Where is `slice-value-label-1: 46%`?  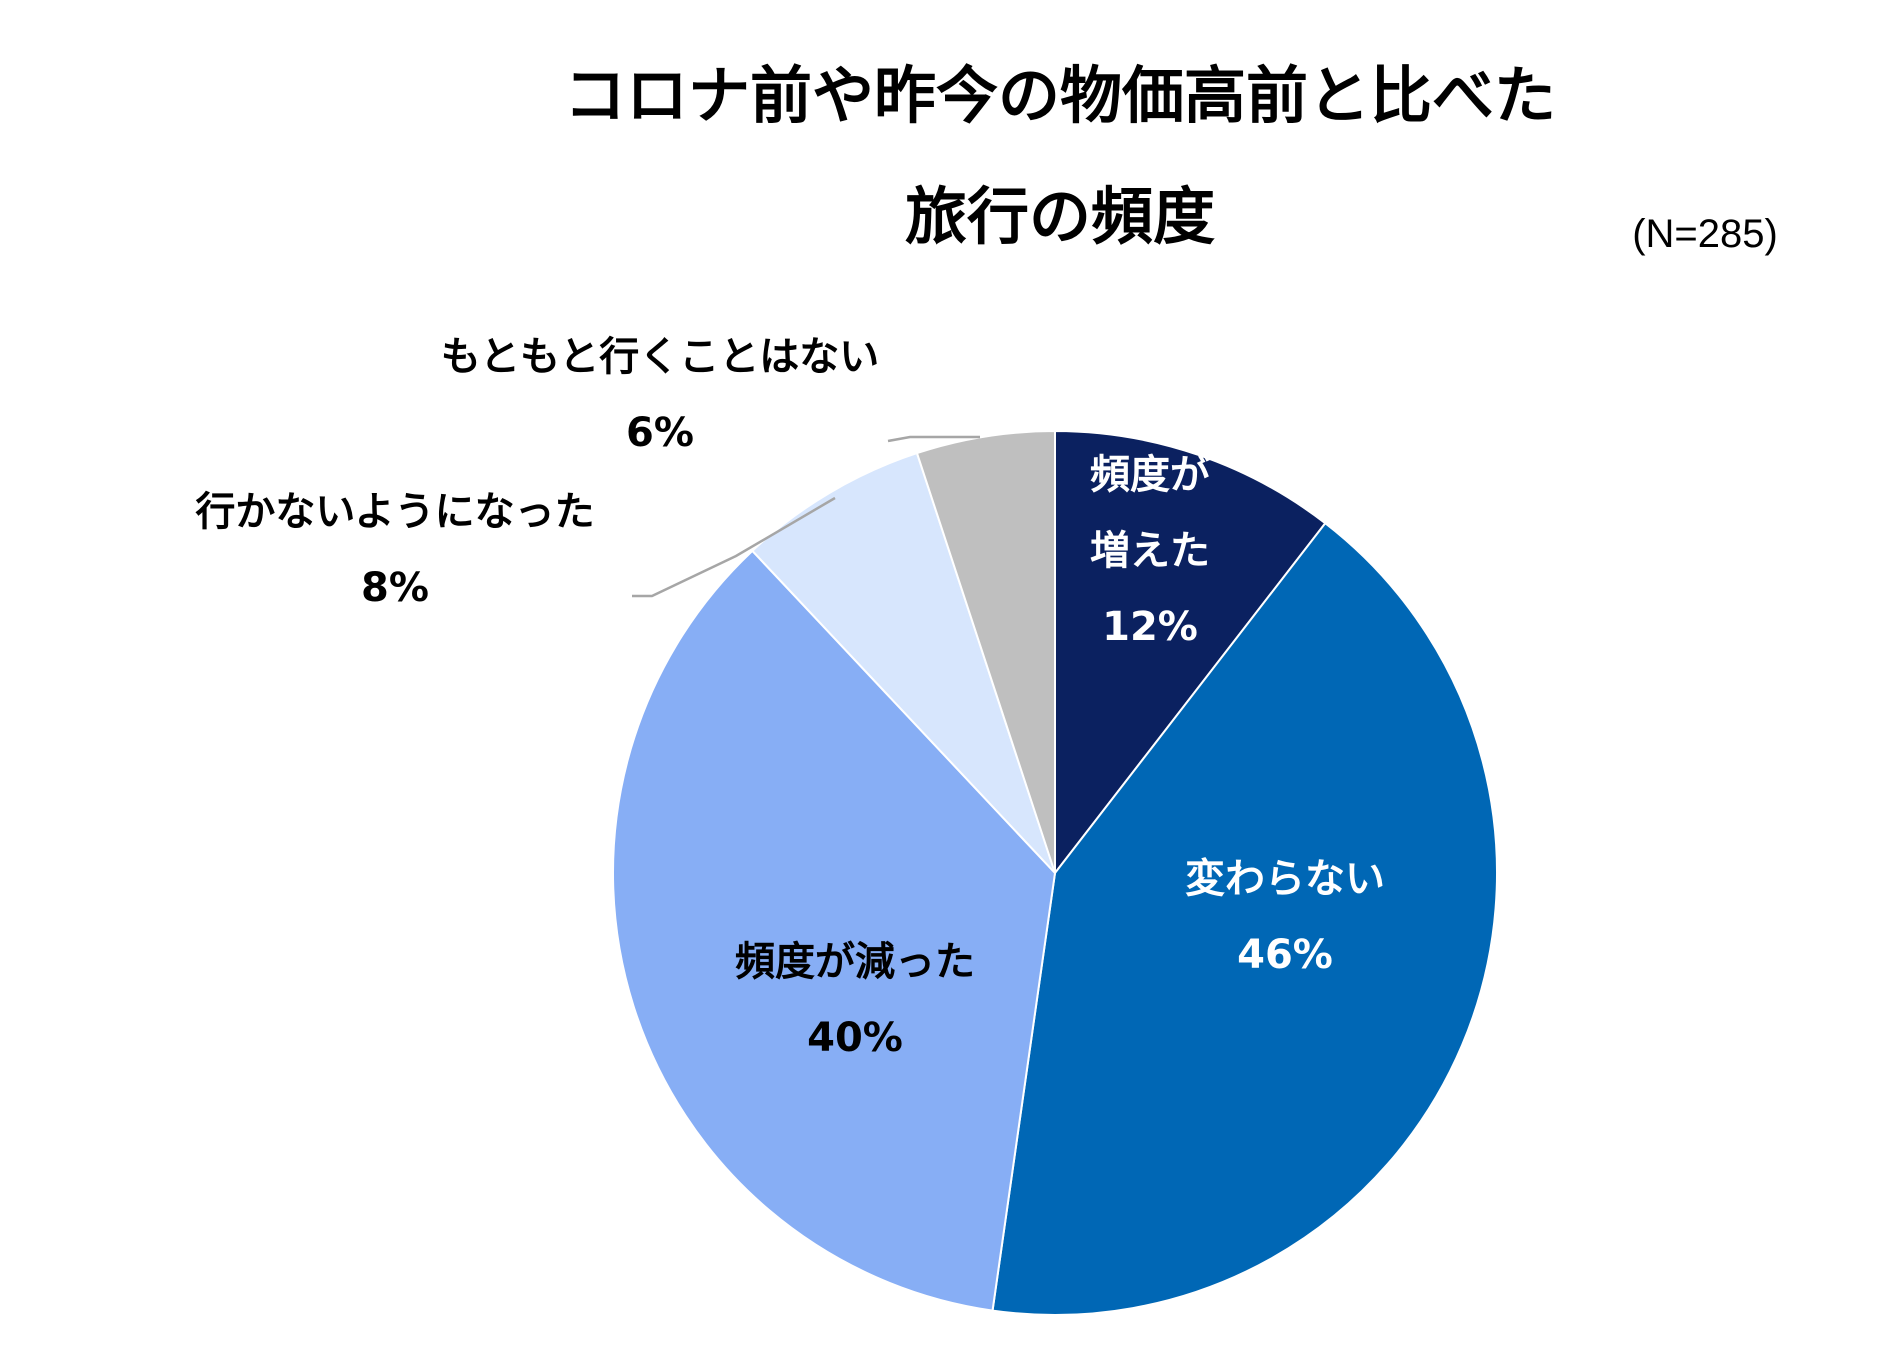
slice-value-label-1: 46% is located at coordinates (1285, 955).